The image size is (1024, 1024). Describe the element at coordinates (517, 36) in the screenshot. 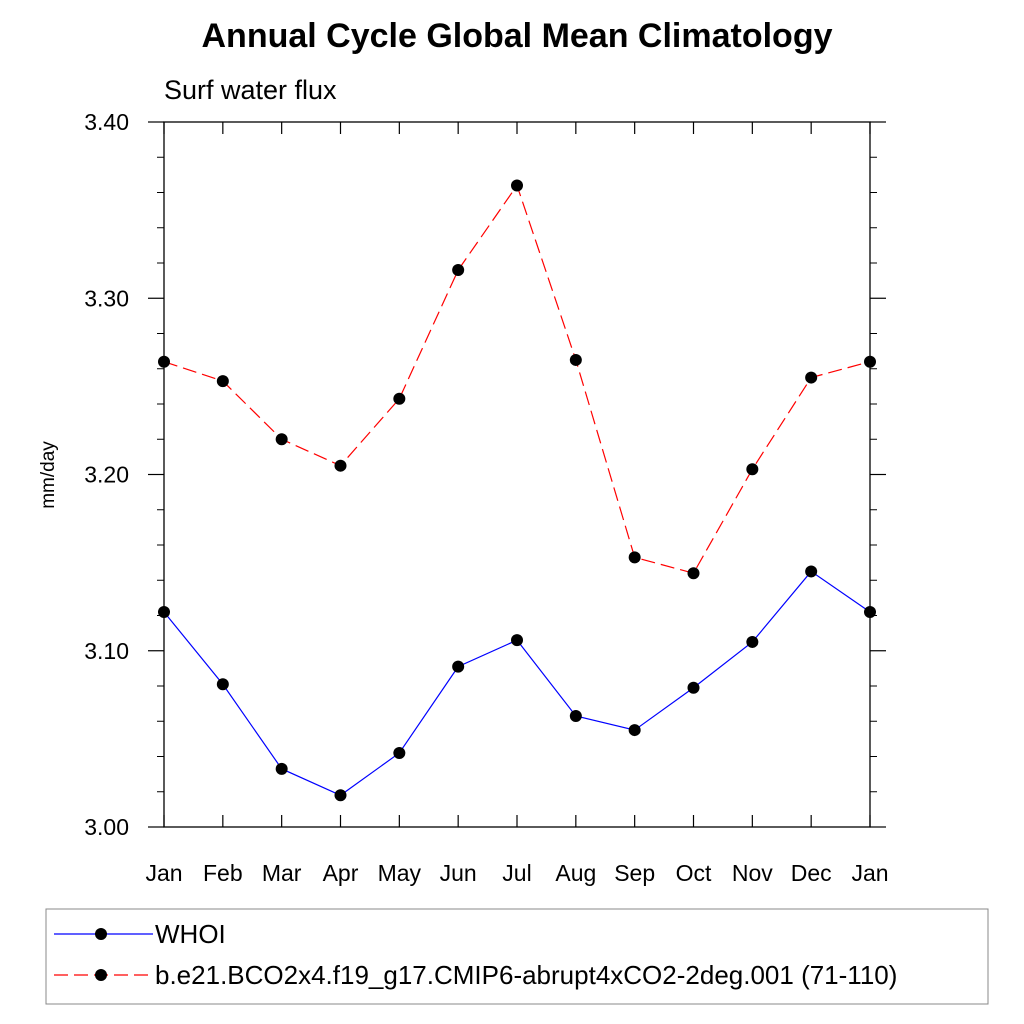

I see `chart-title: Annual Cycle Global Mean Climatology` at that location.